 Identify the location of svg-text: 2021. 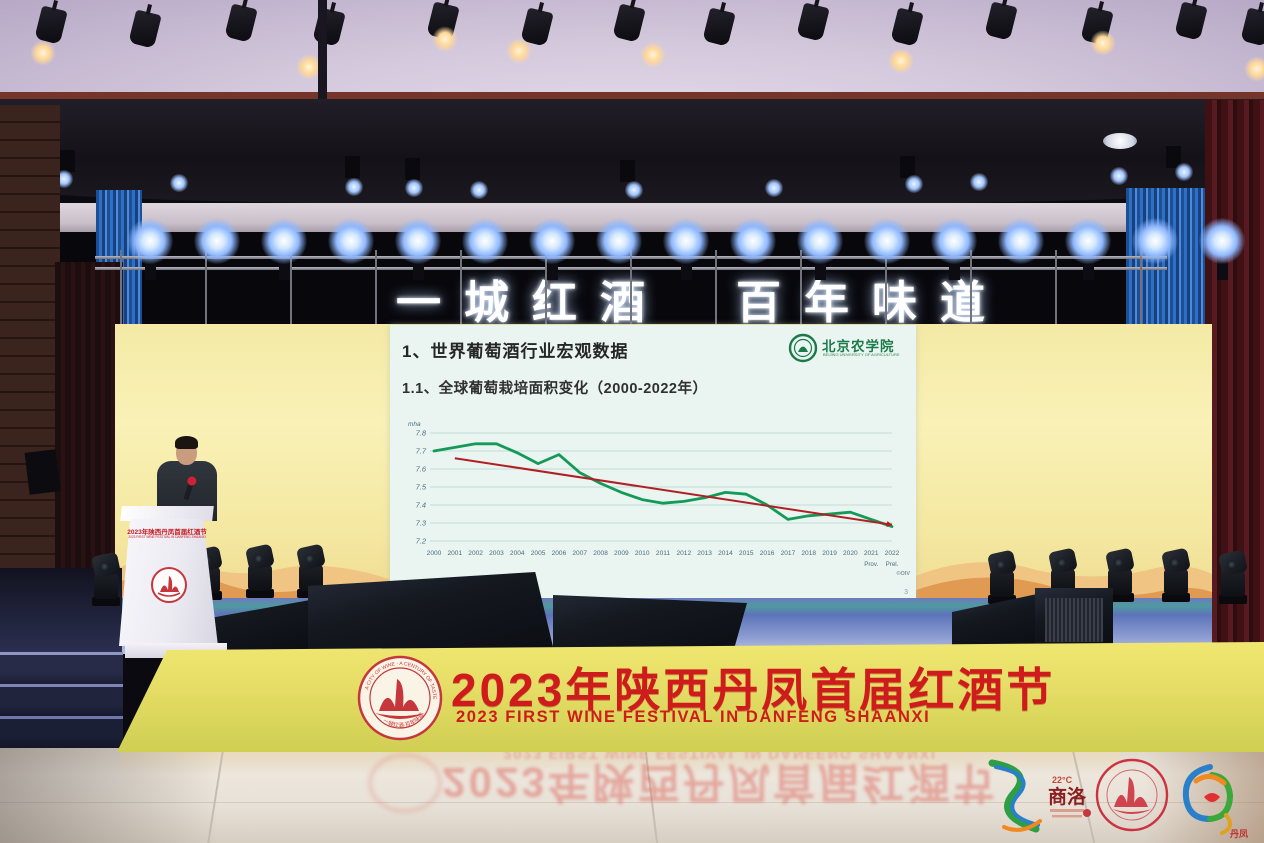
(871, 553).